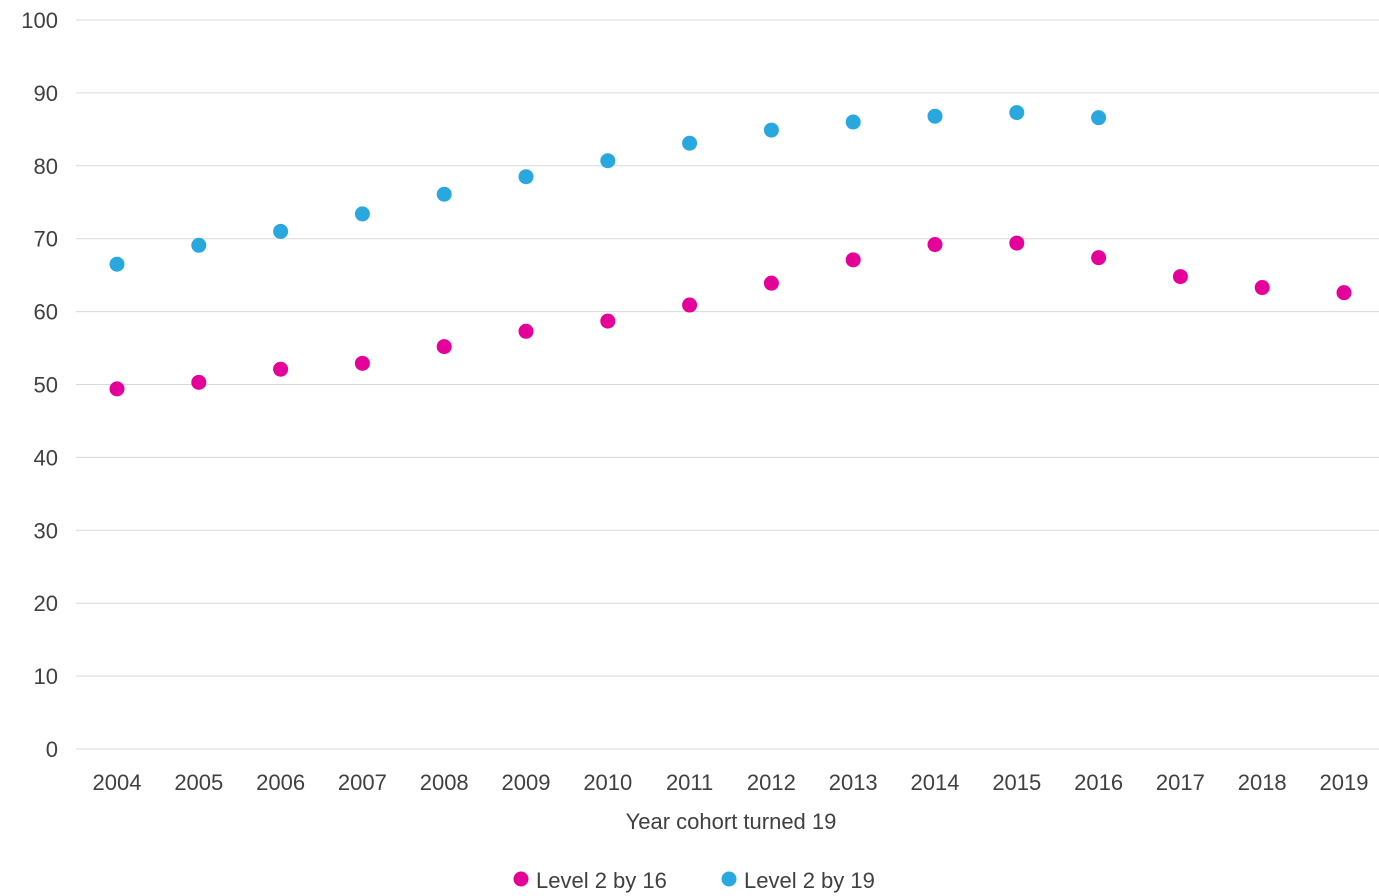 Image resolution: width=1379 pixels, height=896 pixels. I want to click on x-tick-label: 2014, so click(935, 782).